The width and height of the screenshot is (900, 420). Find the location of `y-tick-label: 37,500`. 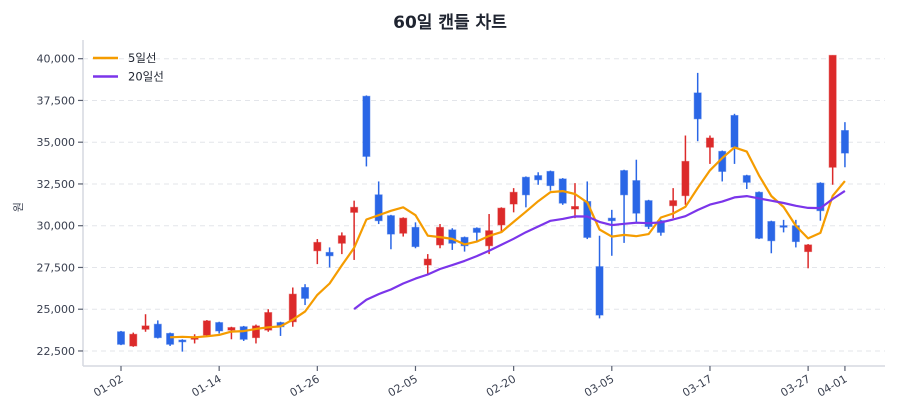

y-tick-label: 37,500 is located at coordinates (56, 100).